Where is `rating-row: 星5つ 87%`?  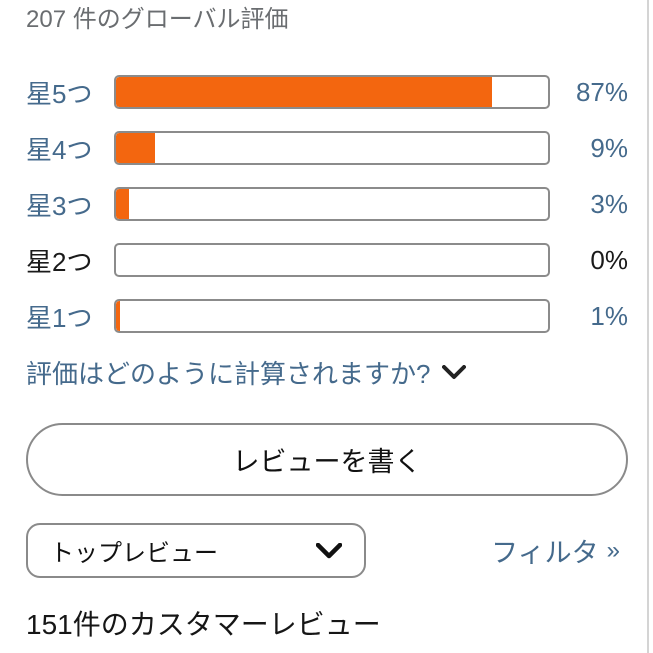 rating-row: 星5つ 87% is located at coordinates (327, 92).